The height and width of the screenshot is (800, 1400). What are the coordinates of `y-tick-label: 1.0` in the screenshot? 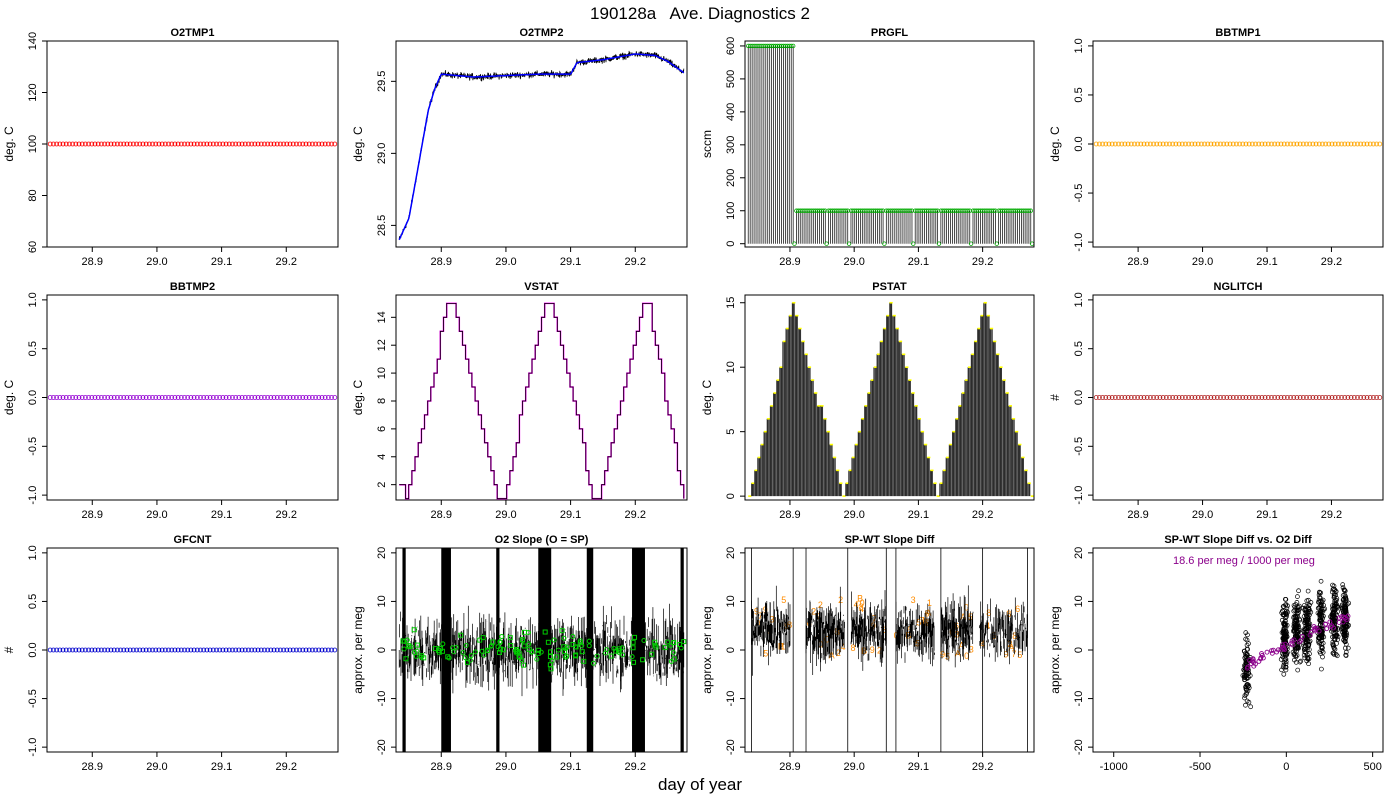 It's located at (33, 299).